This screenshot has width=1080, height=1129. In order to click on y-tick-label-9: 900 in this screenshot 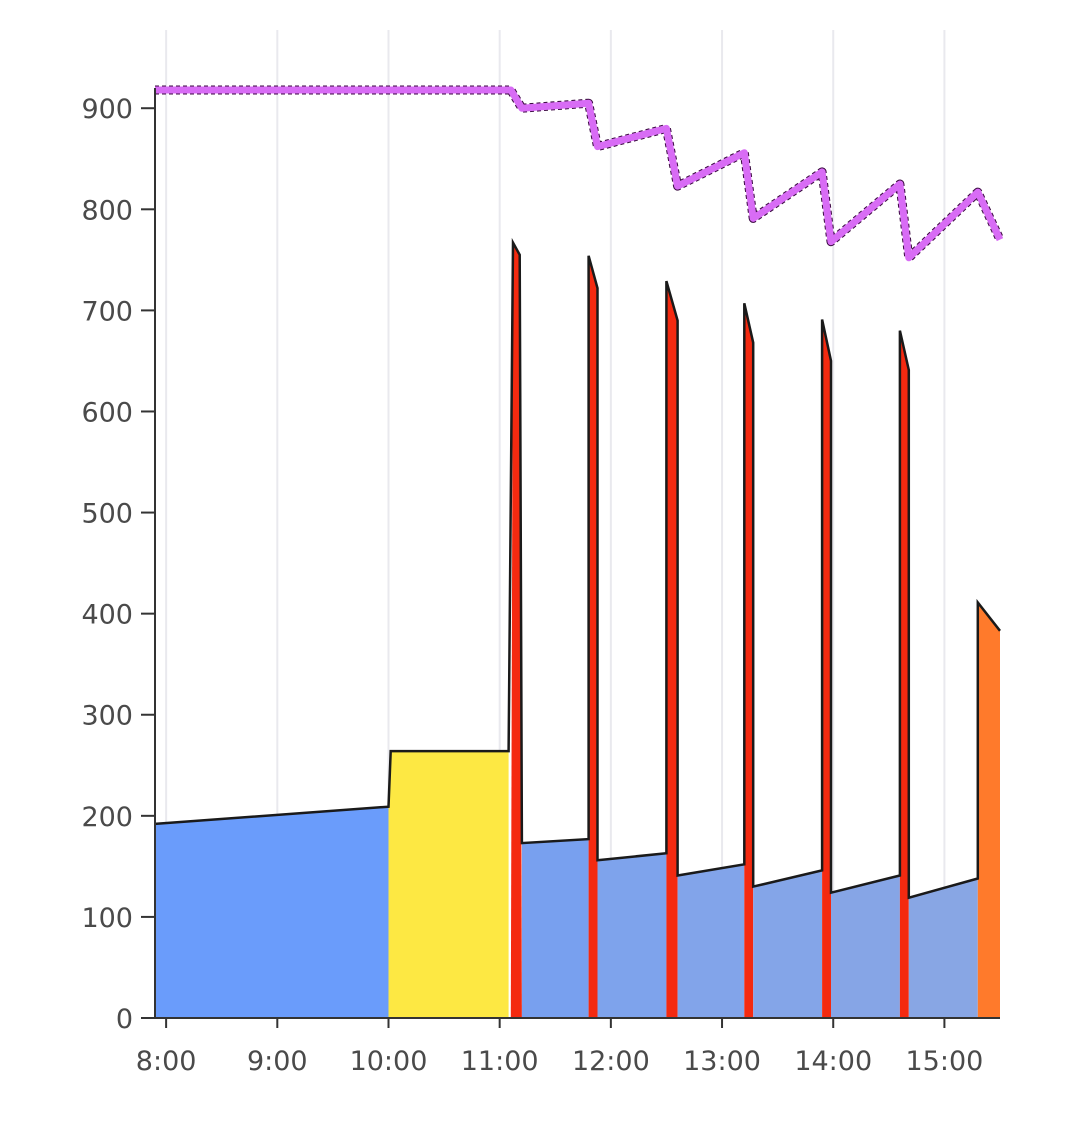, I will do `click(107, 109)`.